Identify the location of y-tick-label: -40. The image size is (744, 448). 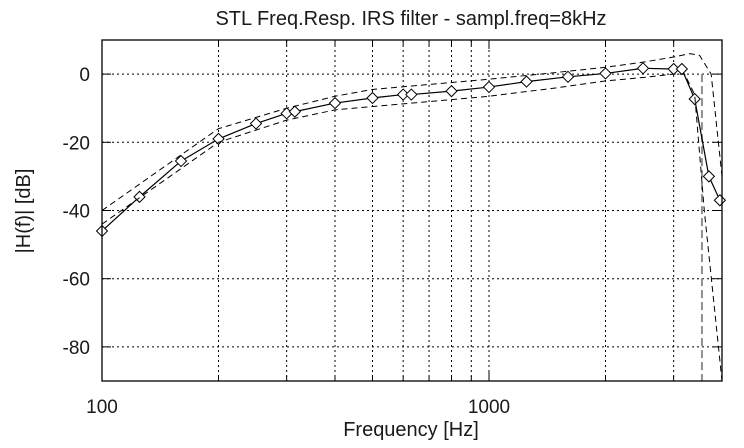
(76, 212).